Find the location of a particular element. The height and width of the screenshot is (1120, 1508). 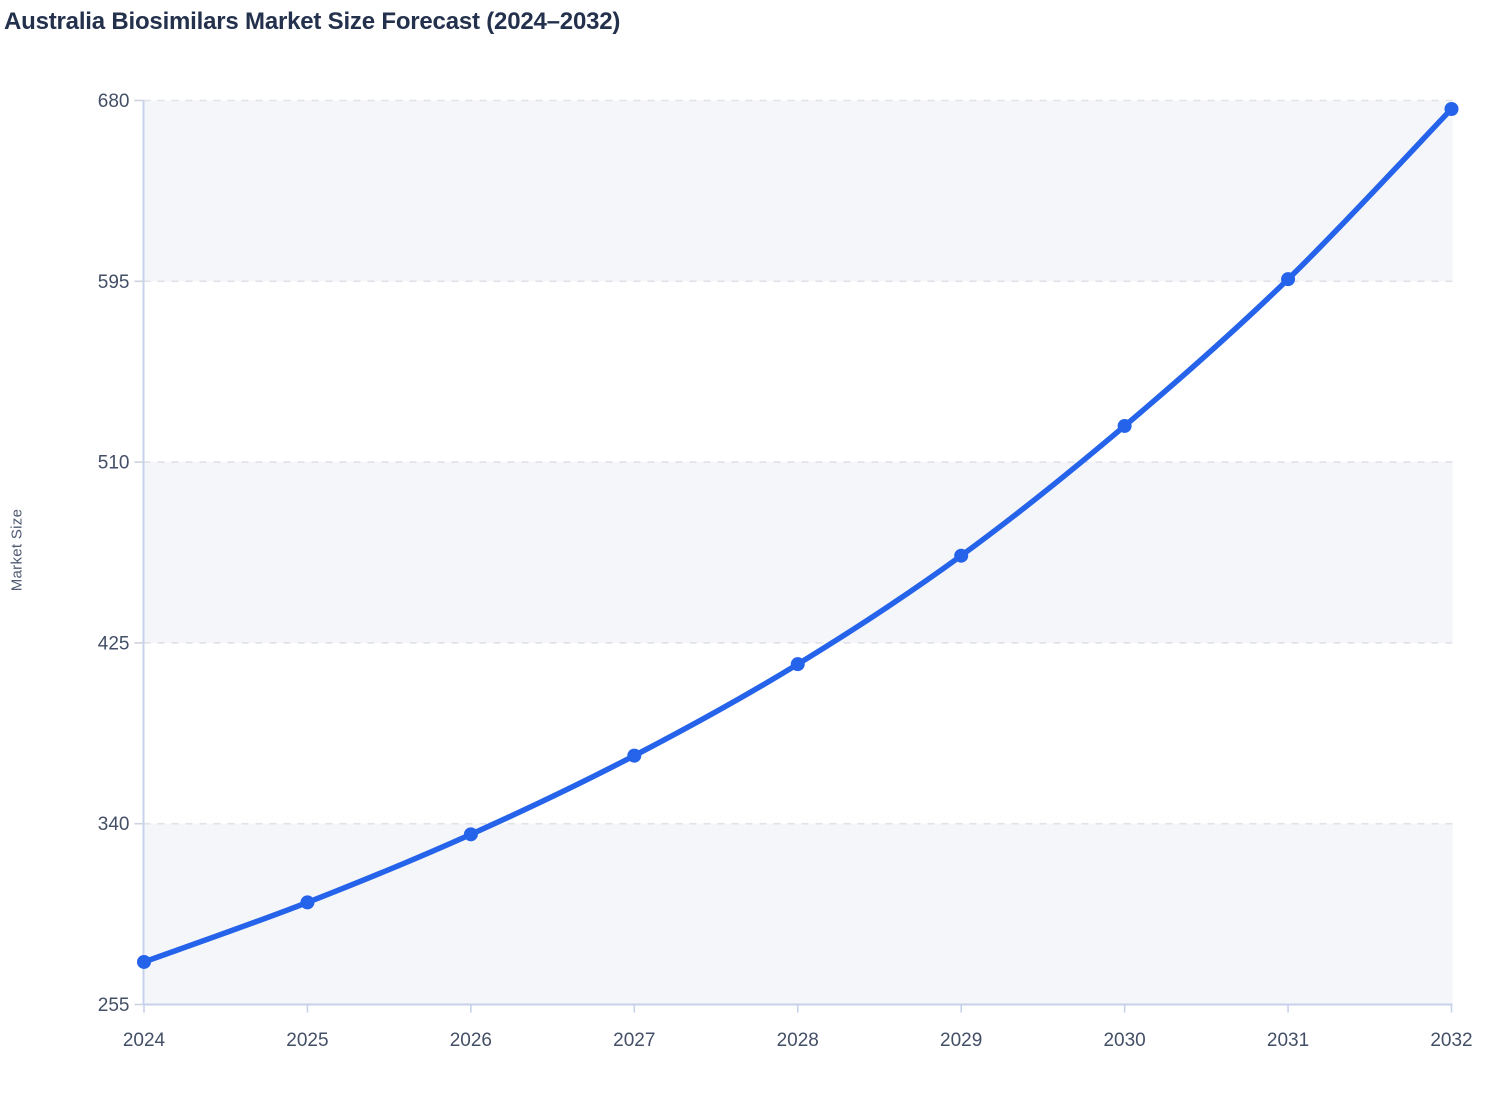

x-tick-label: 2029 is located at coordinates (961, 1040).